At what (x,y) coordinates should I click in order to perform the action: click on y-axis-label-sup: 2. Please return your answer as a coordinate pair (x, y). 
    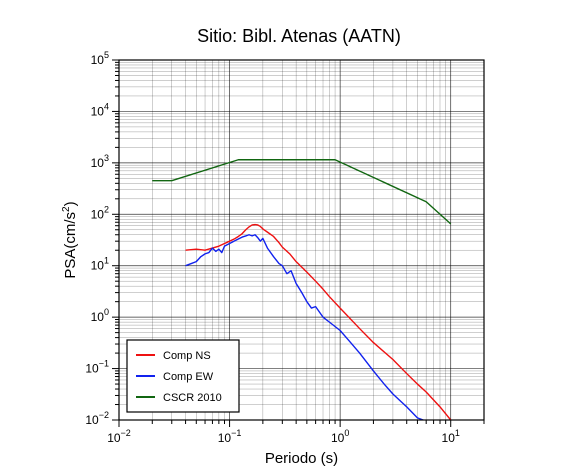
    Looking at the image, I should click on (66, 209).